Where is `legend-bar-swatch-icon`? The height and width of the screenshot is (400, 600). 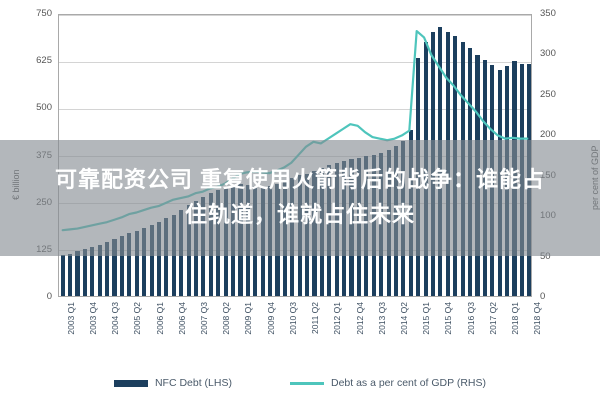 legend-bar-swatch-icon is located at coordinates (130, 383).